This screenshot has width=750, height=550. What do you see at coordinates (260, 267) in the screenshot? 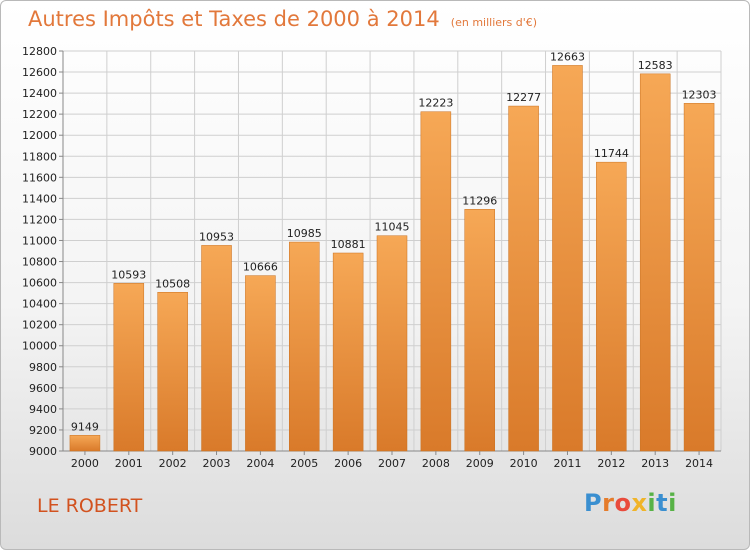
I see `bar-value-label: 10666` at bounding box center [260, 267].